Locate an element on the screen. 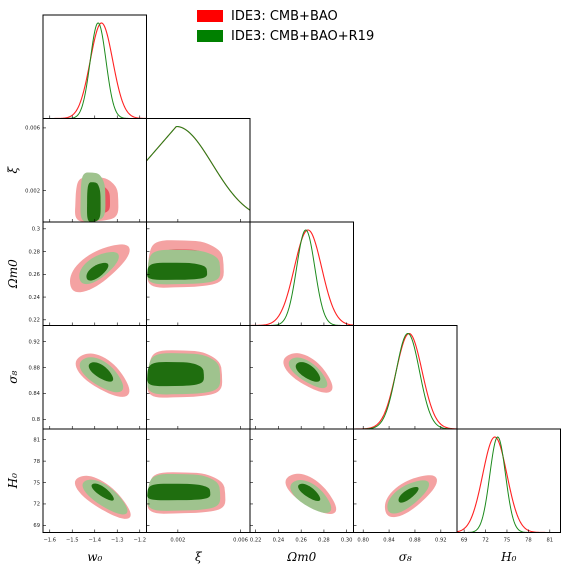 The width and height of the screenshot is (565, 573). panel-w0-H0 is located at coordinates (94, 480).